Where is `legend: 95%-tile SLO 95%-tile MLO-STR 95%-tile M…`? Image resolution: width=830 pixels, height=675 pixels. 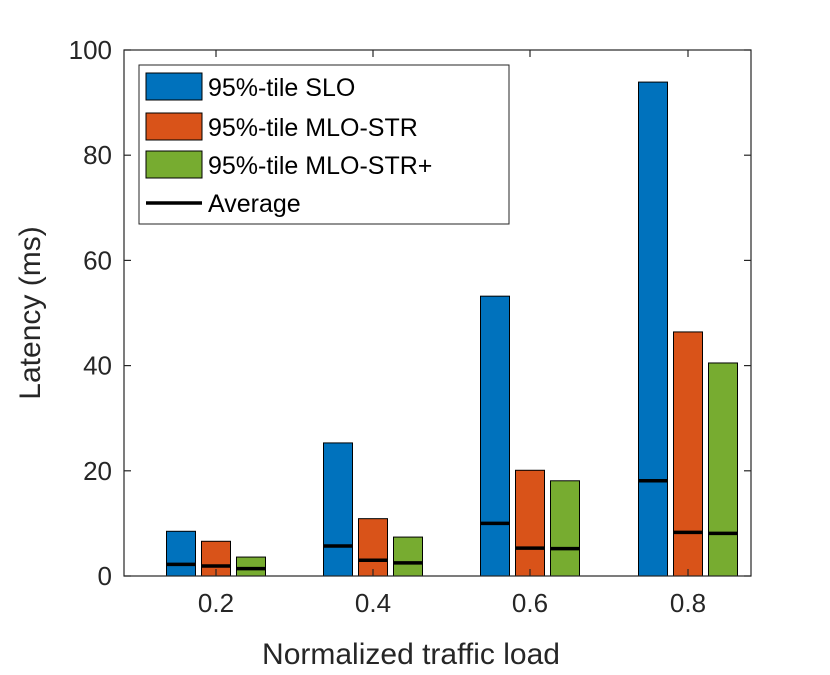
legend: 95%-tile SLO 95%-tile MLO-STR 95%-tile M… is located at coordinates (324, 144).